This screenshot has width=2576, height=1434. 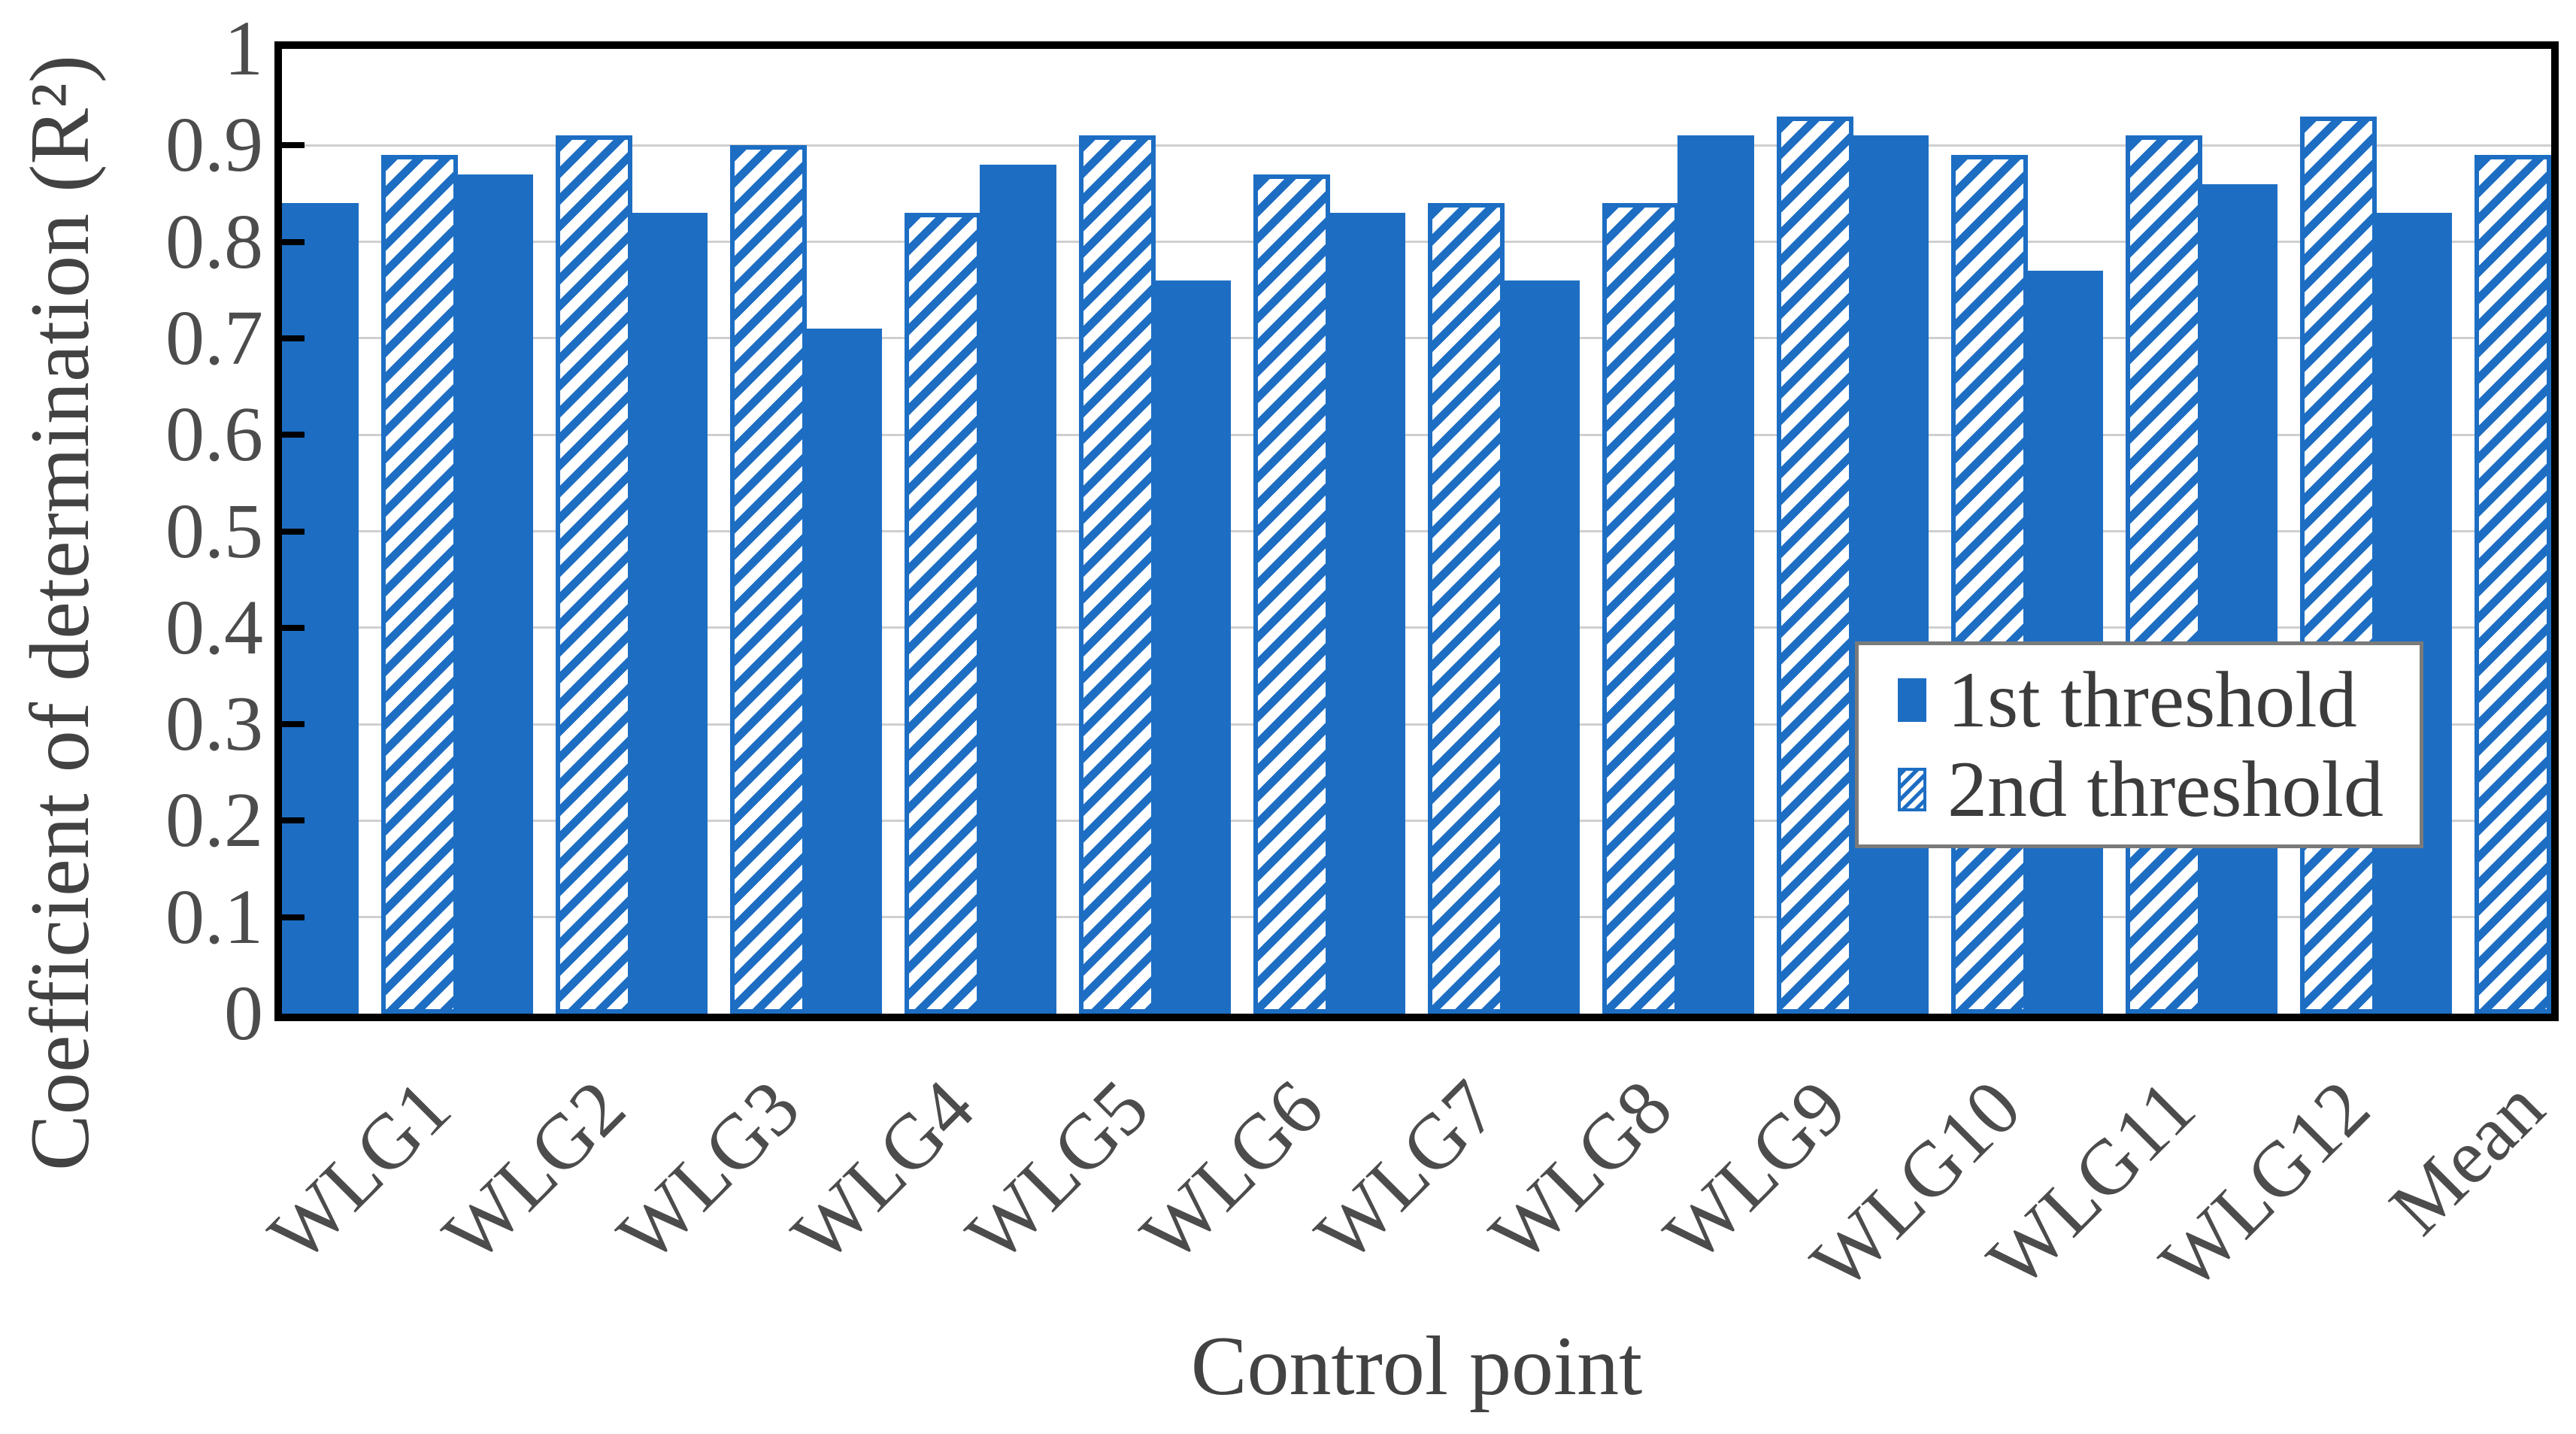 What do you see at coordinates (1291, 594) in the screenshot?
I see `bar-2nd-threshold-wlg6` at bounding box center [1291, 594].